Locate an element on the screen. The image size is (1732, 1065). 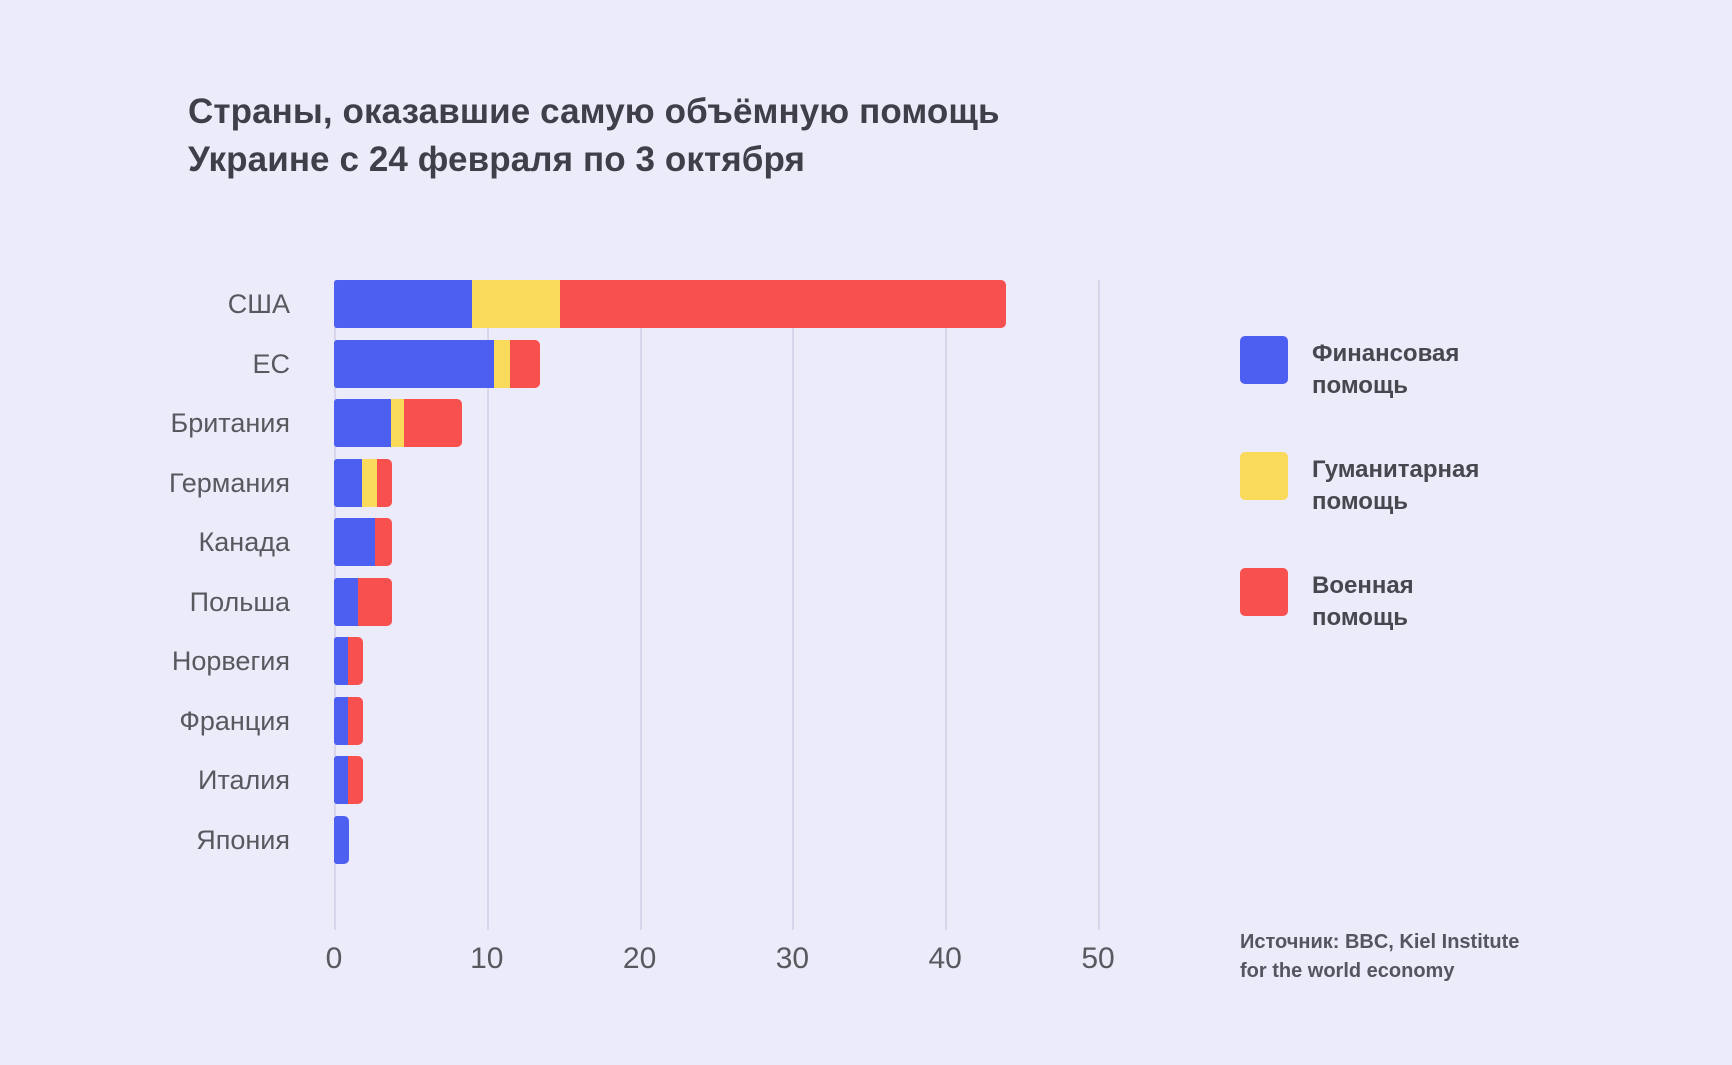
legend-label-financial: Финансовая помощь is located at coordinates (1386, 370).